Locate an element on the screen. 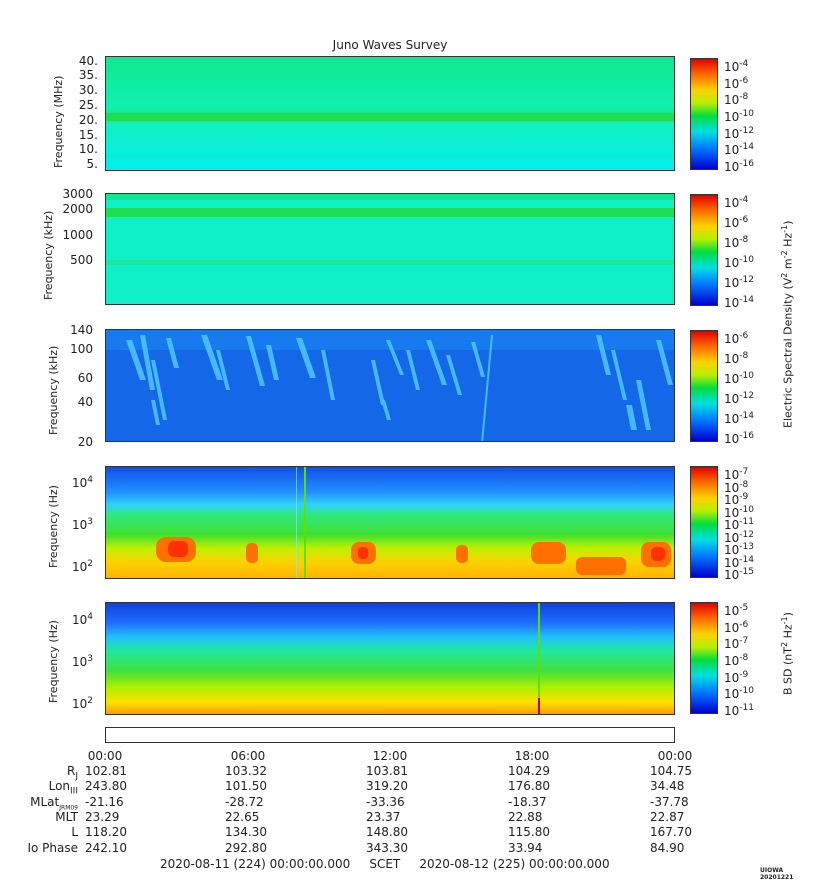  colorbar-label-magnetic: B SD (nT2 Hz-1) is located at coordinates (787, 653).